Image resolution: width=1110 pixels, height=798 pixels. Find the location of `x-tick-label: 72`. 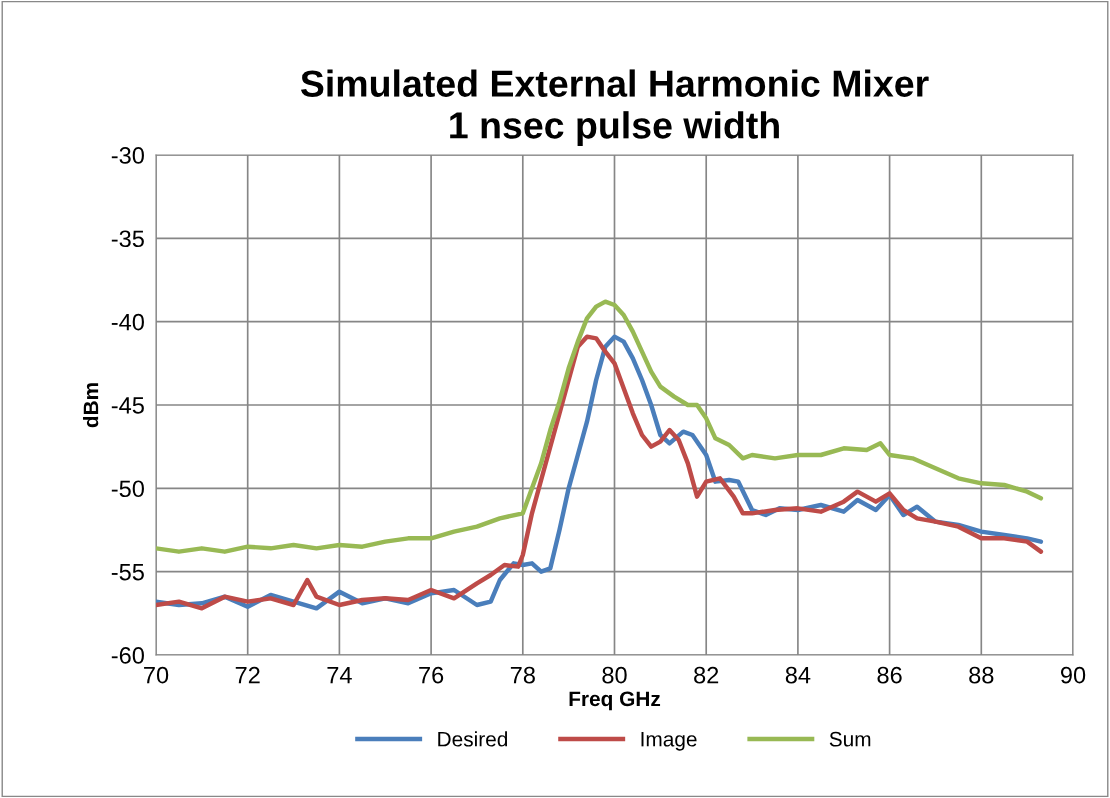

x-tick-label: 72 is located at coordinates (247, 675).